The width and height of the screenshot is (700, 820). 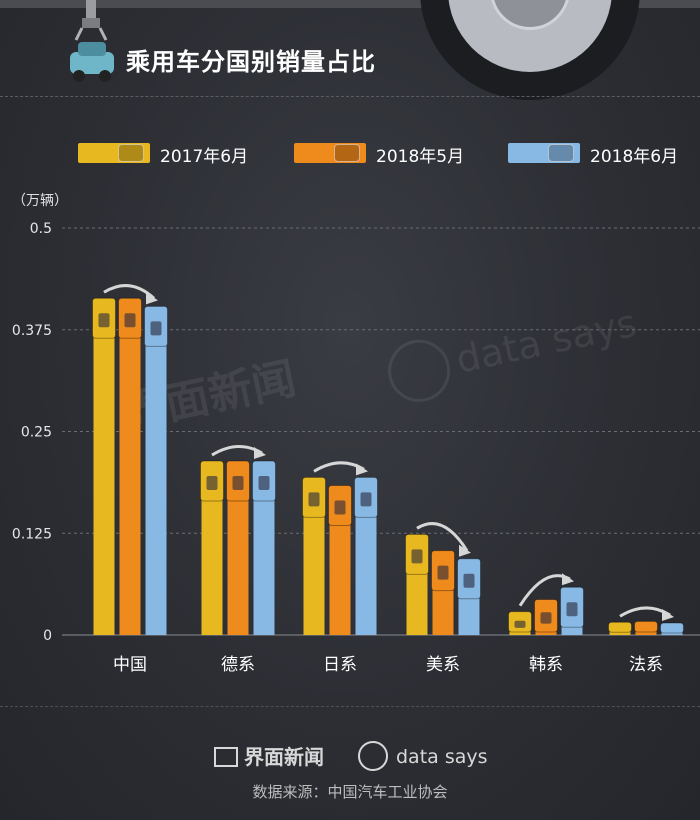 I want to click on y-tick-label: 0.25, so click(x=36, y=433).